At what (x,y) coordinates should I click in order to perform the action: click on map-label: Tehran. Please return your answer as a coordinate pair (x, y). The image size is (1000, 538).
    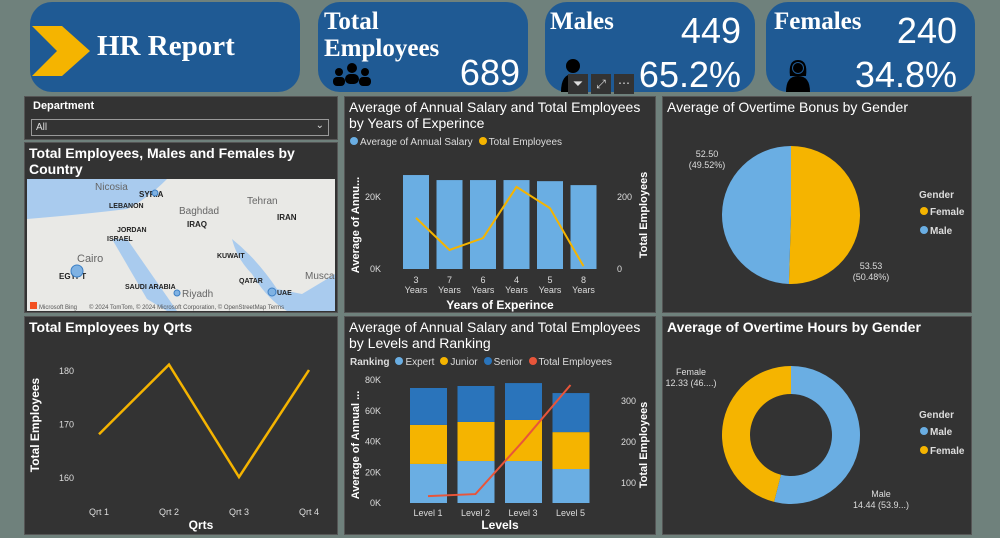
    Looking at the image, I should click on (262, 201).